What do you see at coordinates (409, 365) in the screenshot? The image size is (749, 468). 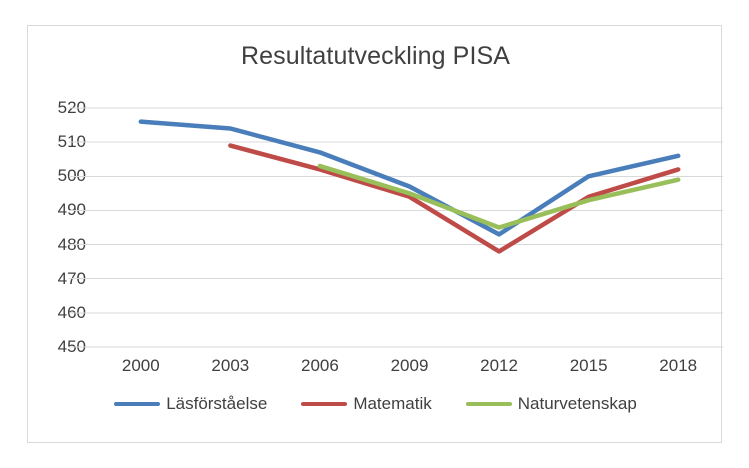 I see `x-axis-tick-label: 2009` at bounding box center [409, 365].